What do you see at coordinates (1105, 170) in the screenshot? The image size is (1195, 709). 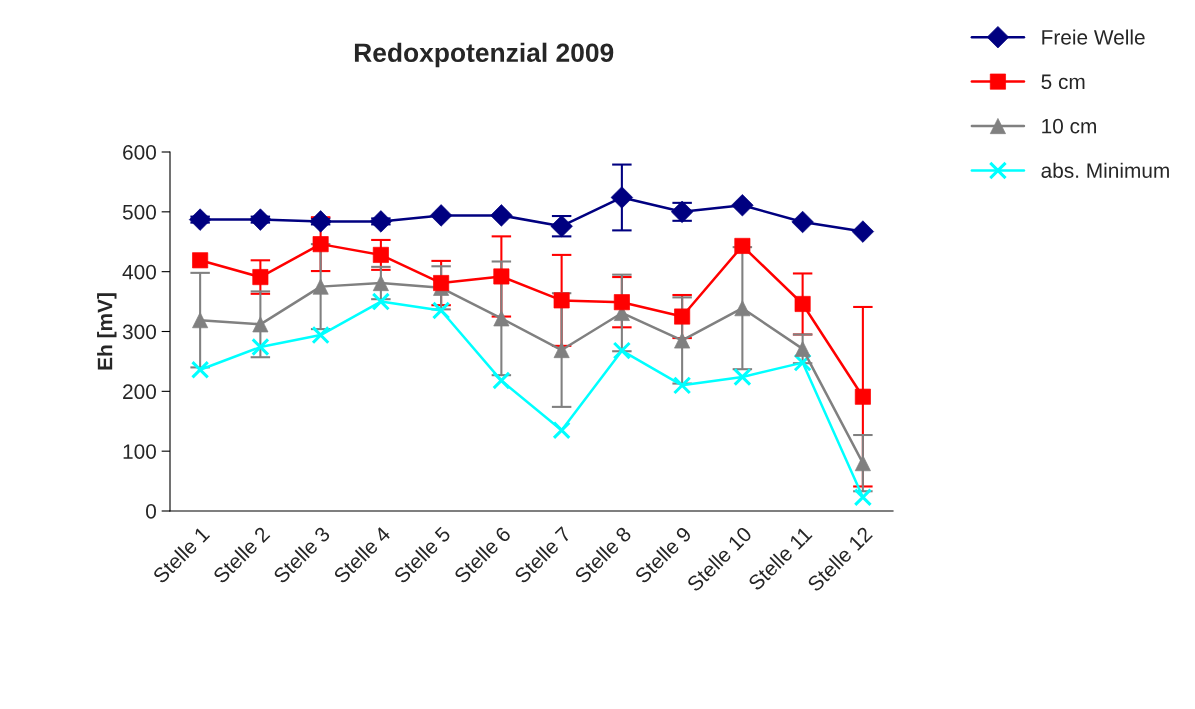 I see `legend-label: abs. Minimum` at bounding box center [1105, 170].